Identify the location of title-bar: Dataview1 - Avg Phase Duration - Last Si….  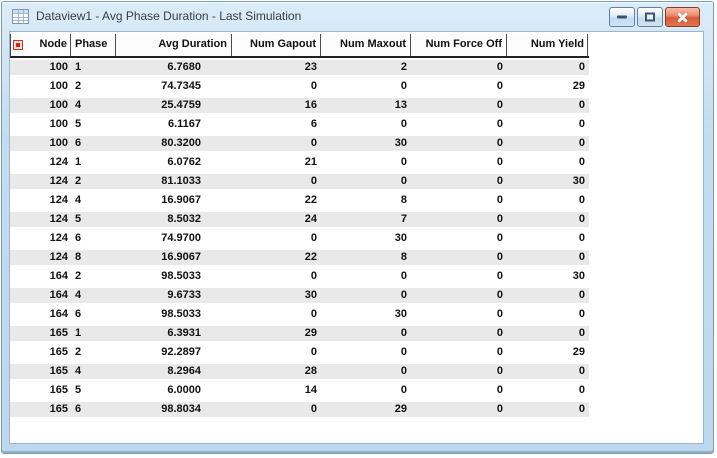
(357, 16).